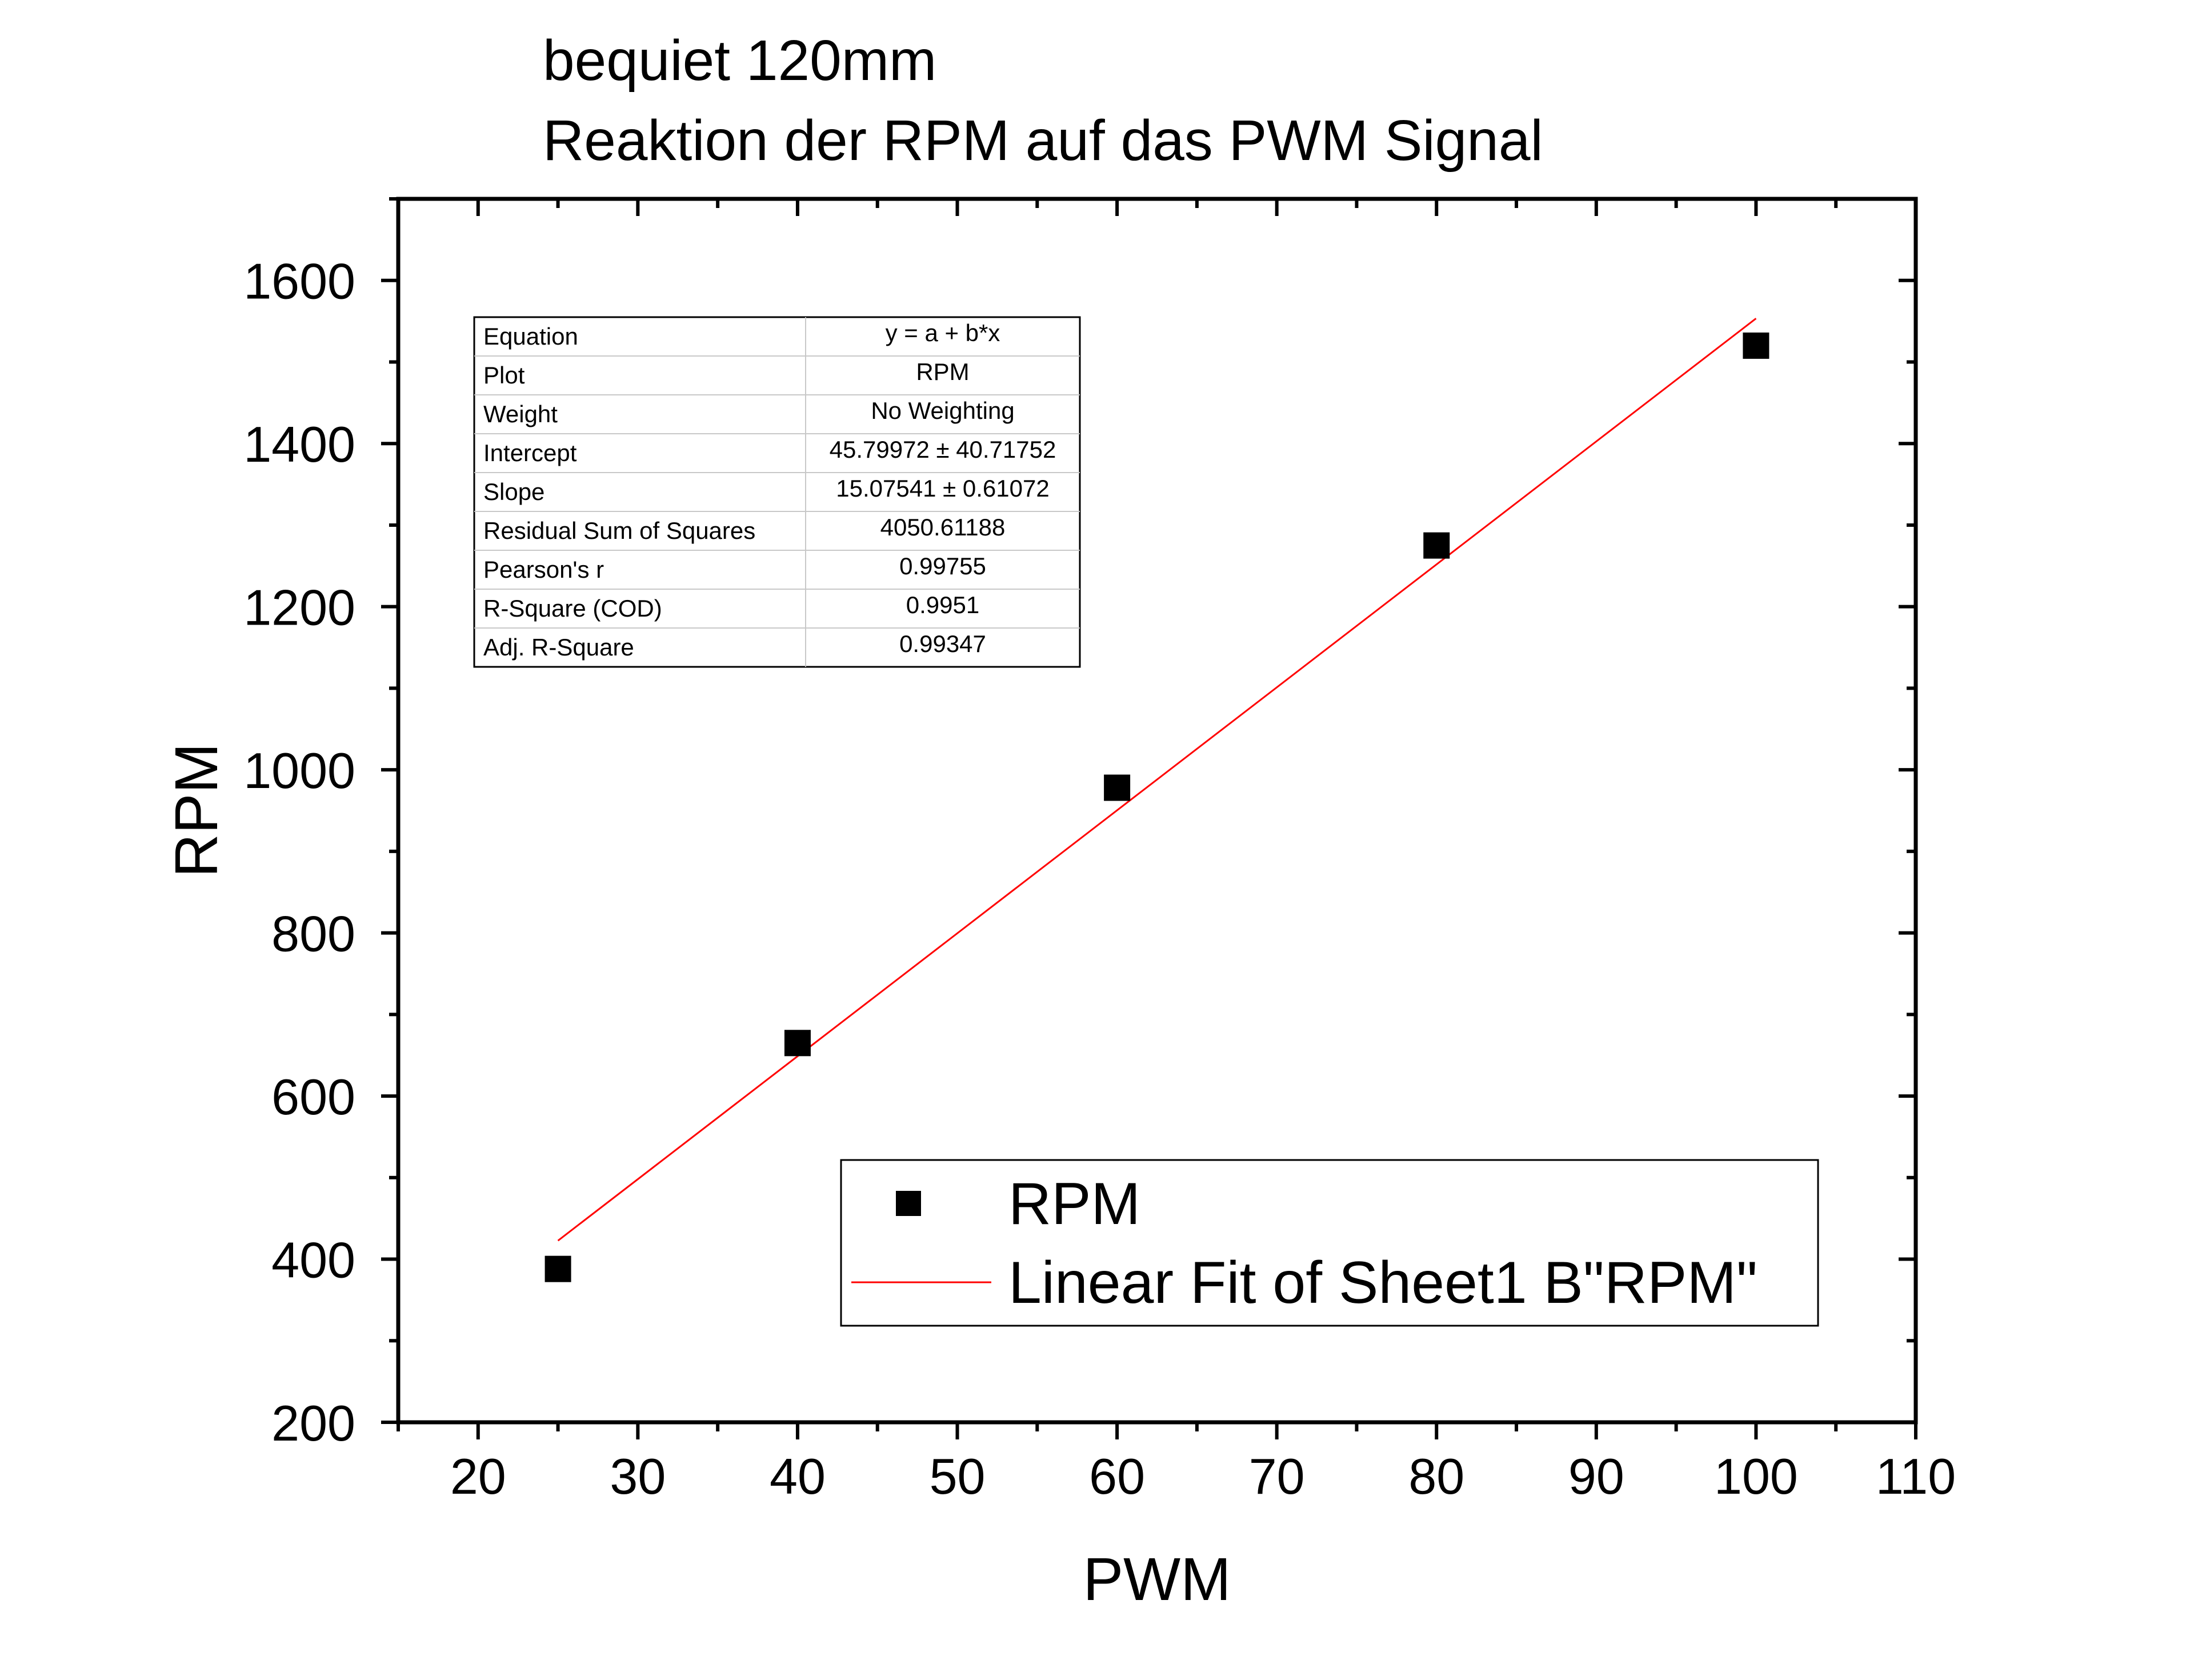 This screenshot has width=2194, height=1680. Describe the element at coordinates (1043, 141) in the screenshot. I see `chart-title-line-2: Reaktion der RPM auf das PWM Signal` at that location.